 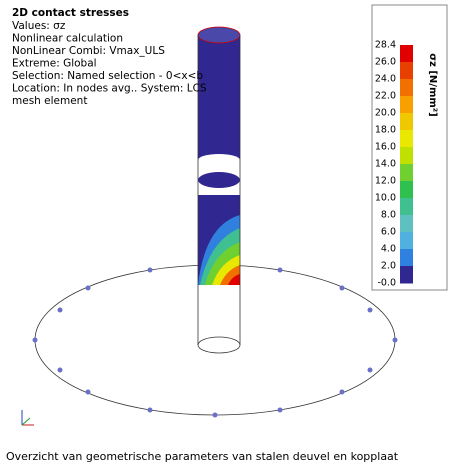 I want to click on legend-label: 20.0, so click(x=385, y=113).